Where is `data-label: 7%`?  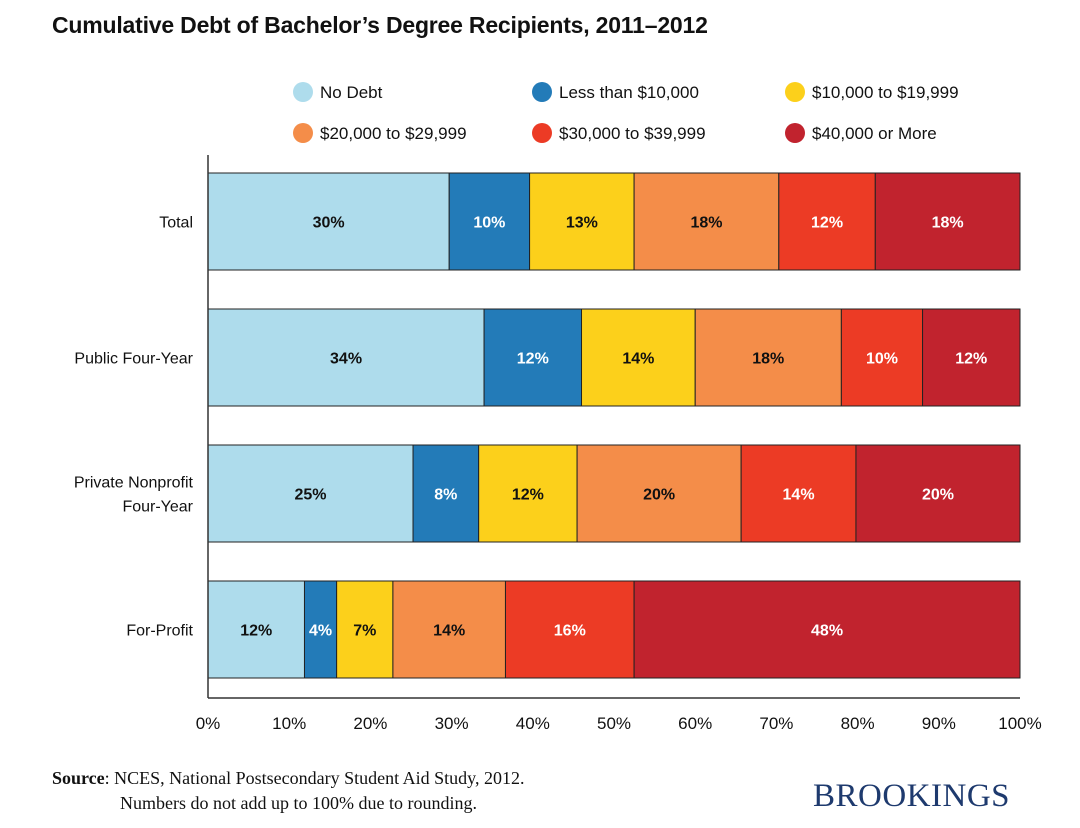
data-label: 7% is located at coordinates (364, 631).